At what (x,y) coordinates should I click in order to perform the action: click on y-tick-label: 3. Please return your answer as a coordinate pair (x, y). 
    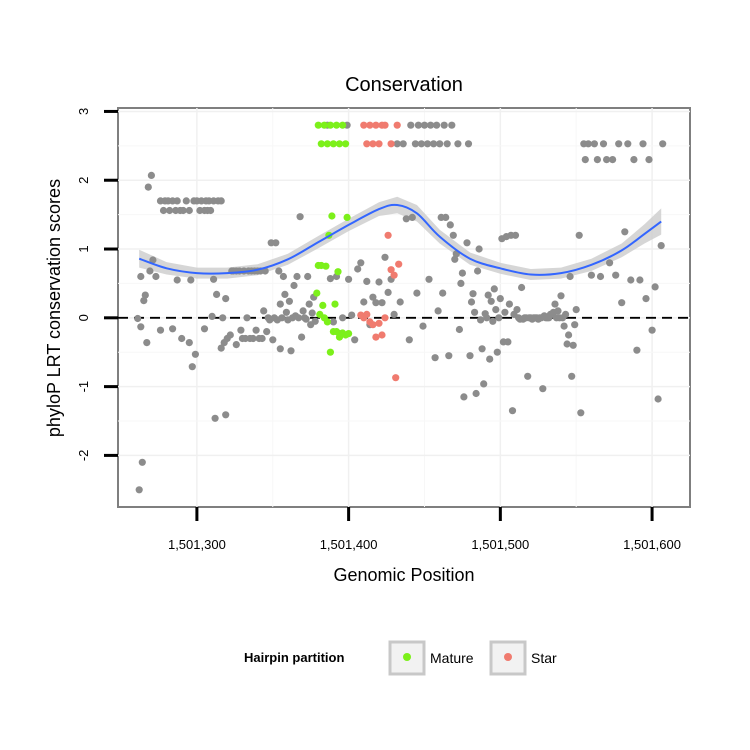
    Looking at the image, I should click on (83, 111).